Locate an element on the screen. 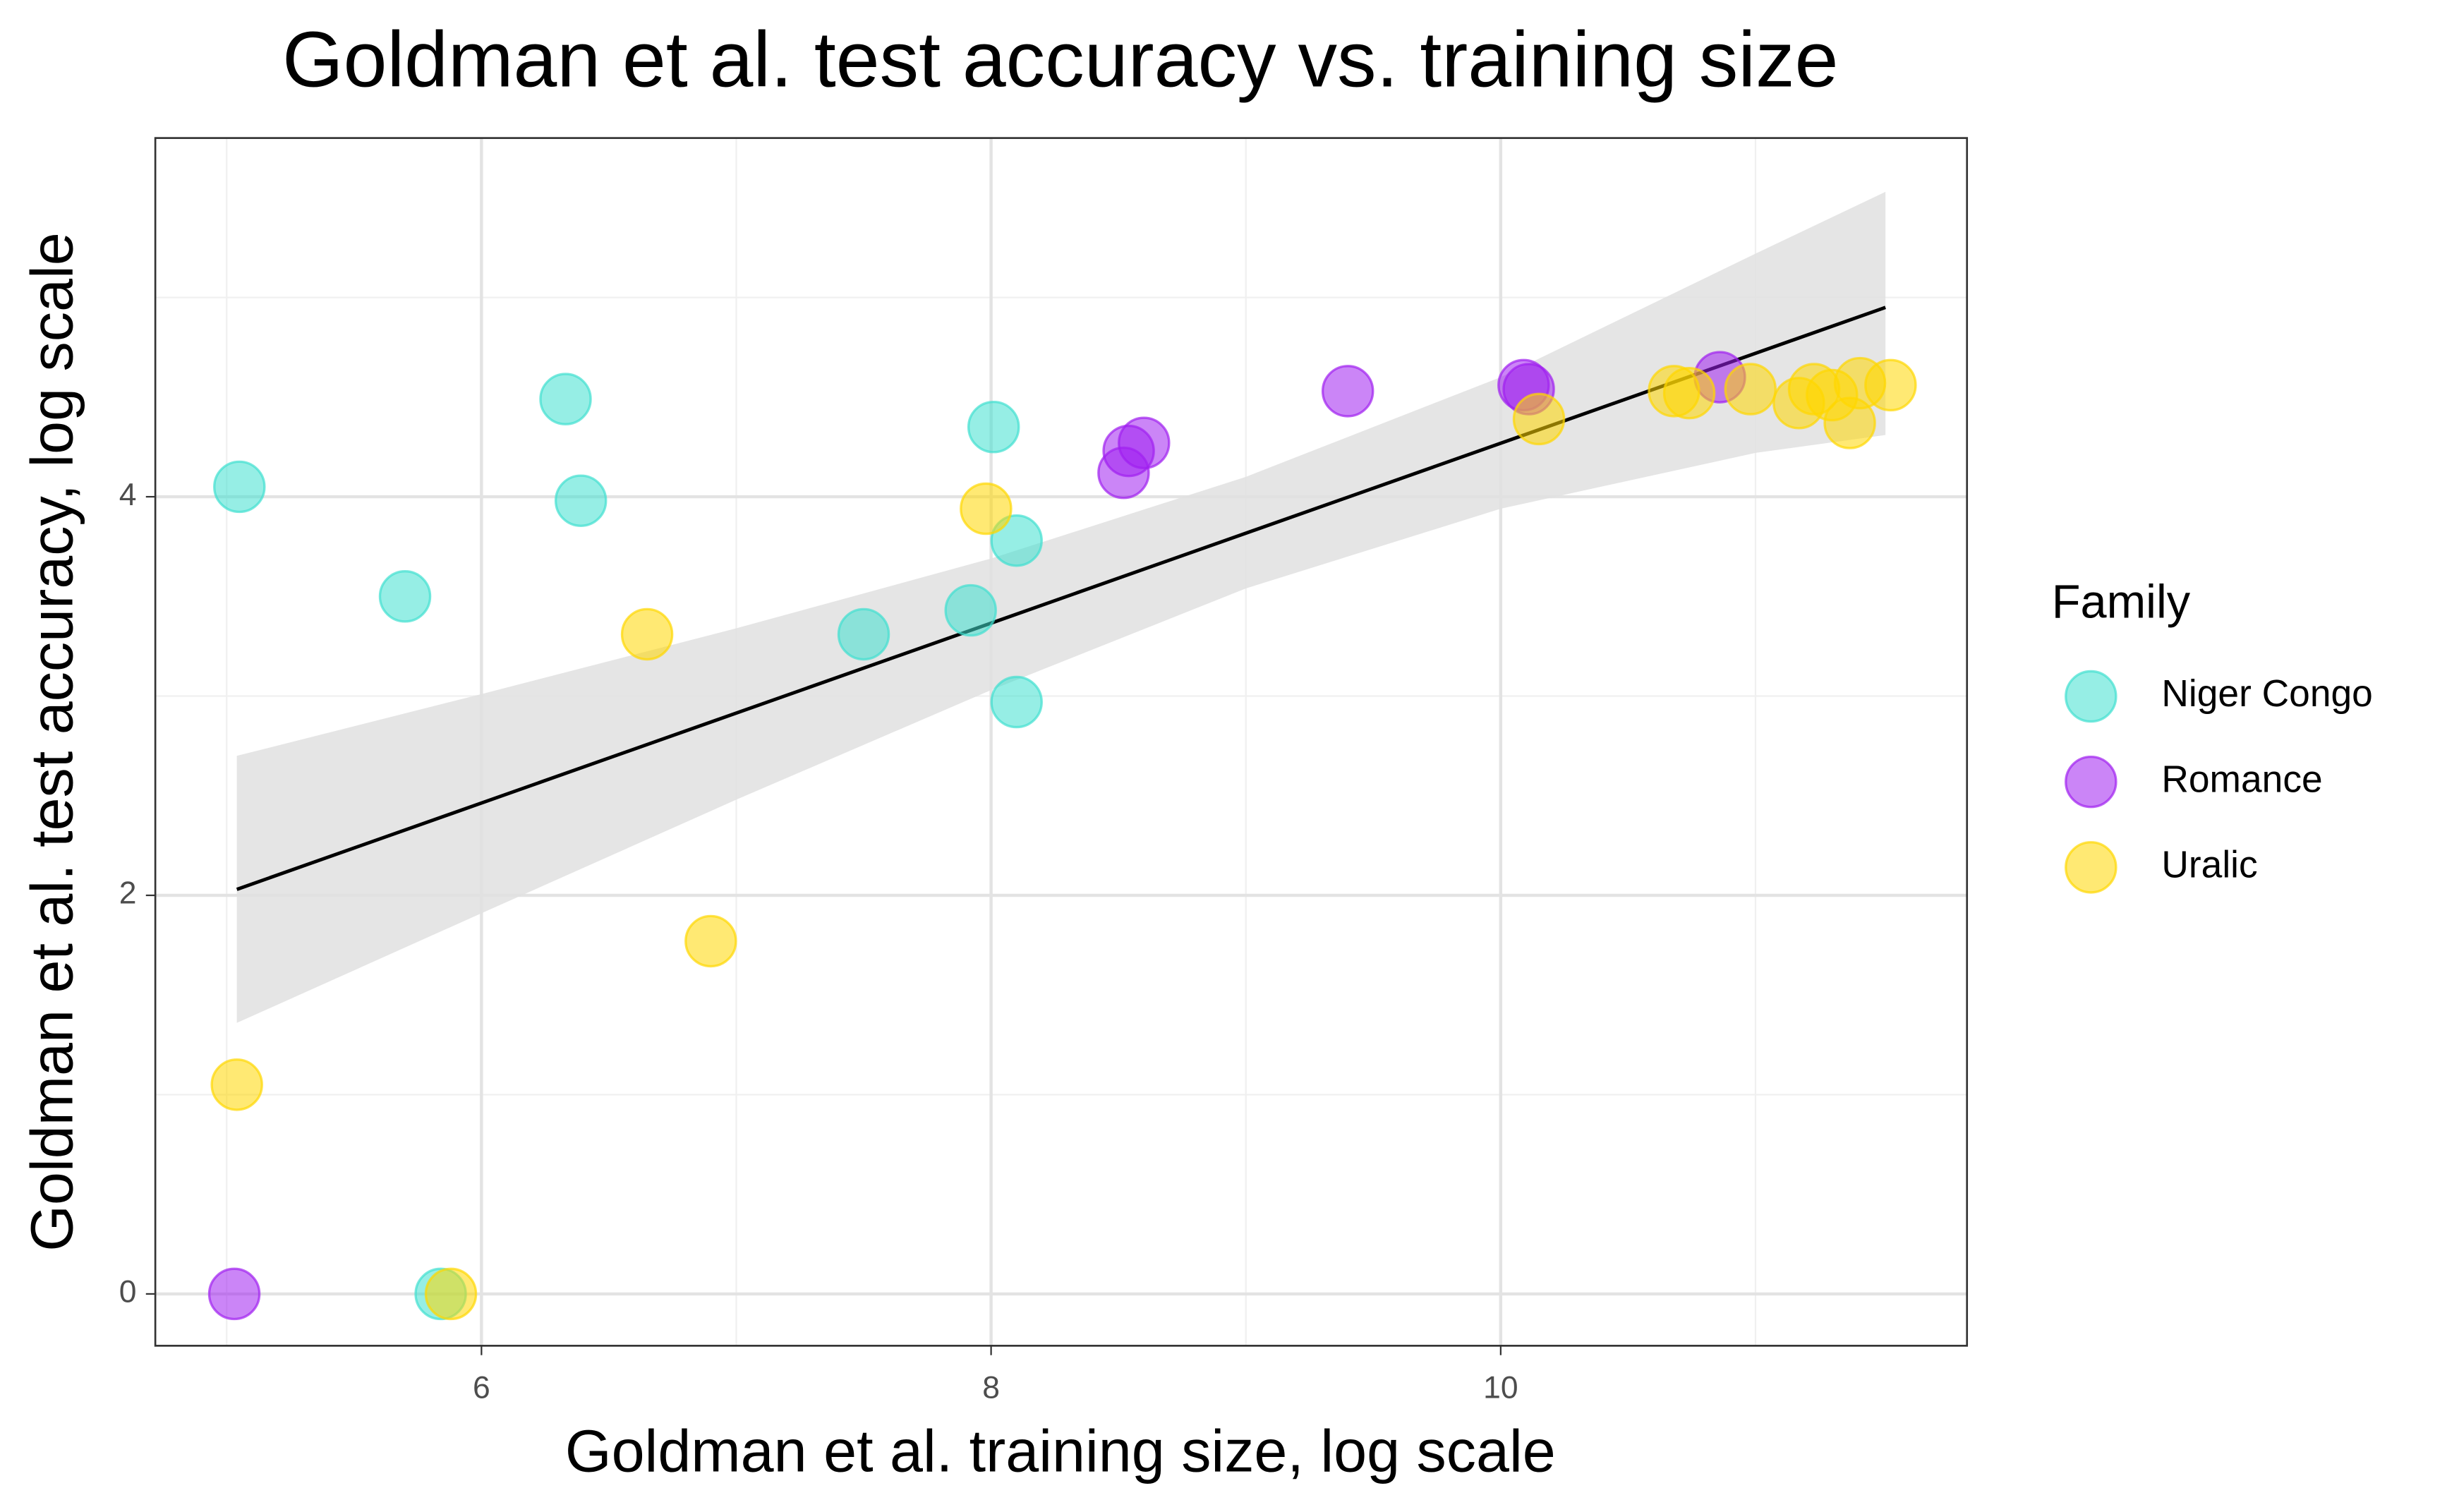  x-tick-label: 6 is located at coordinates (481, 1387).